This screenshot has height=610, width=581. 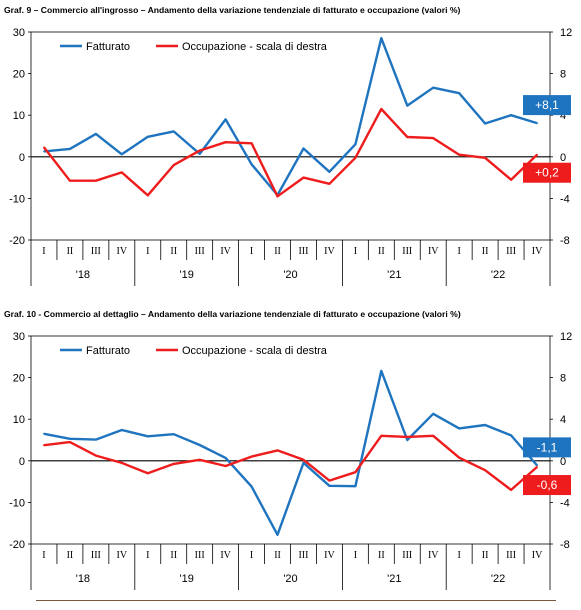 What do you see at coordinates (17, 199) in the screenshot?
I see `y-left-tick-label: -10` at bounding box center [17, 199].